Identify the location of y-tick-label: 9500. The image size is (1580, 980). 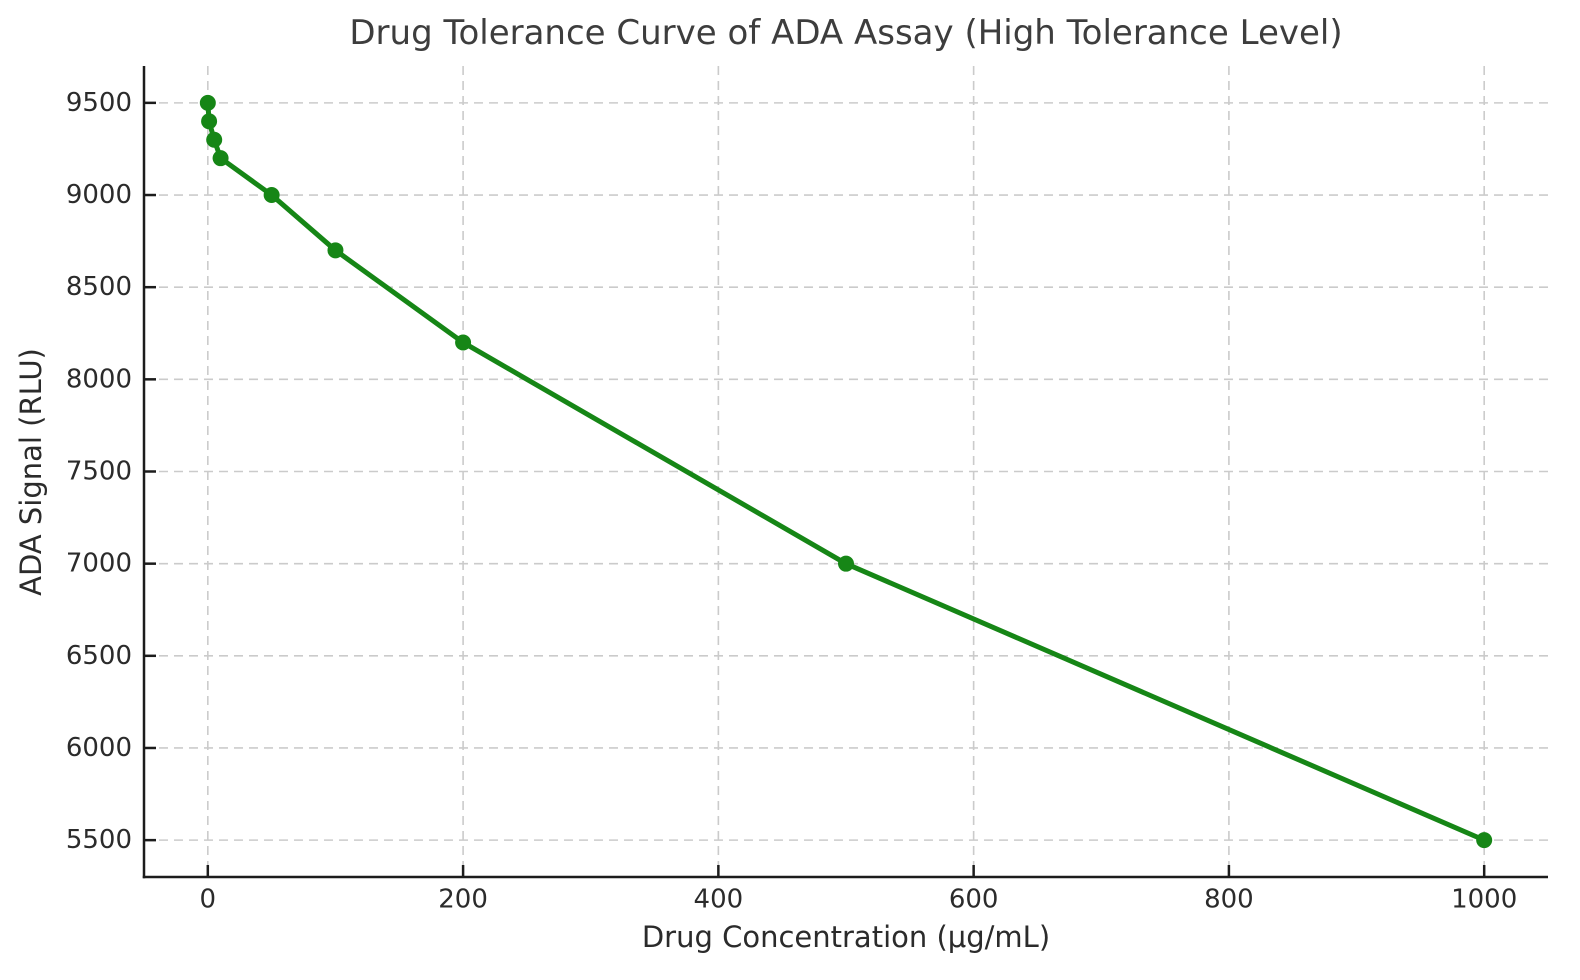
(99, 103).